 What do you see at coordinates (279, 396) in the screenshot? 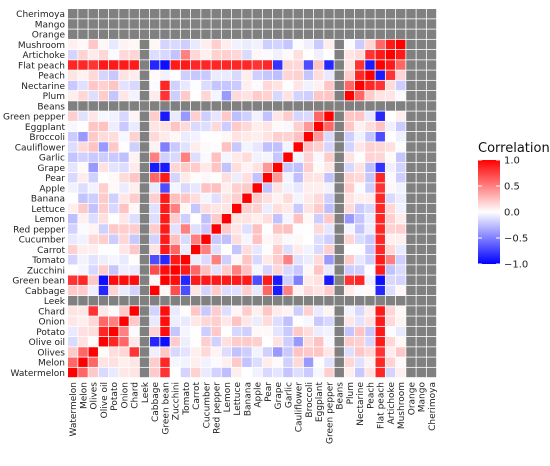
I see `x-tick-label: Grape` at bounding box center [279, 396].